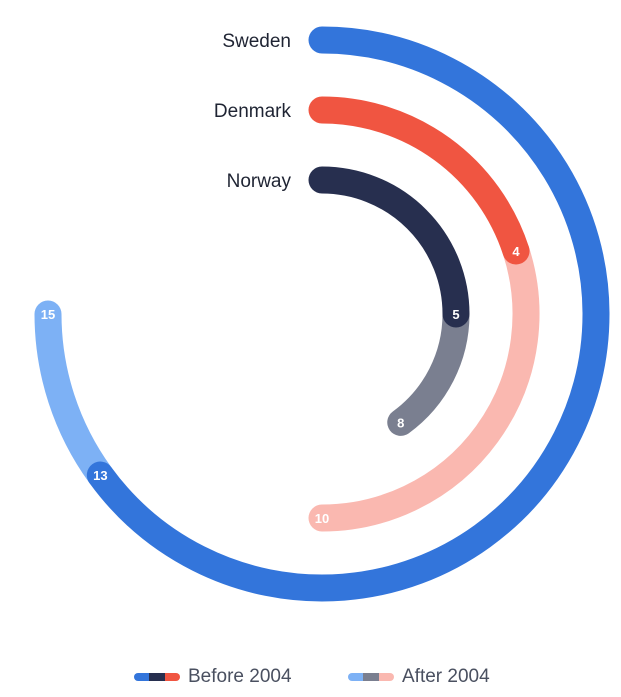 The height and width of the screenshot is (697, 621). Describe the element at coordinates (428, 368) in the screenshot. I see `norway-after-arc` at that location.